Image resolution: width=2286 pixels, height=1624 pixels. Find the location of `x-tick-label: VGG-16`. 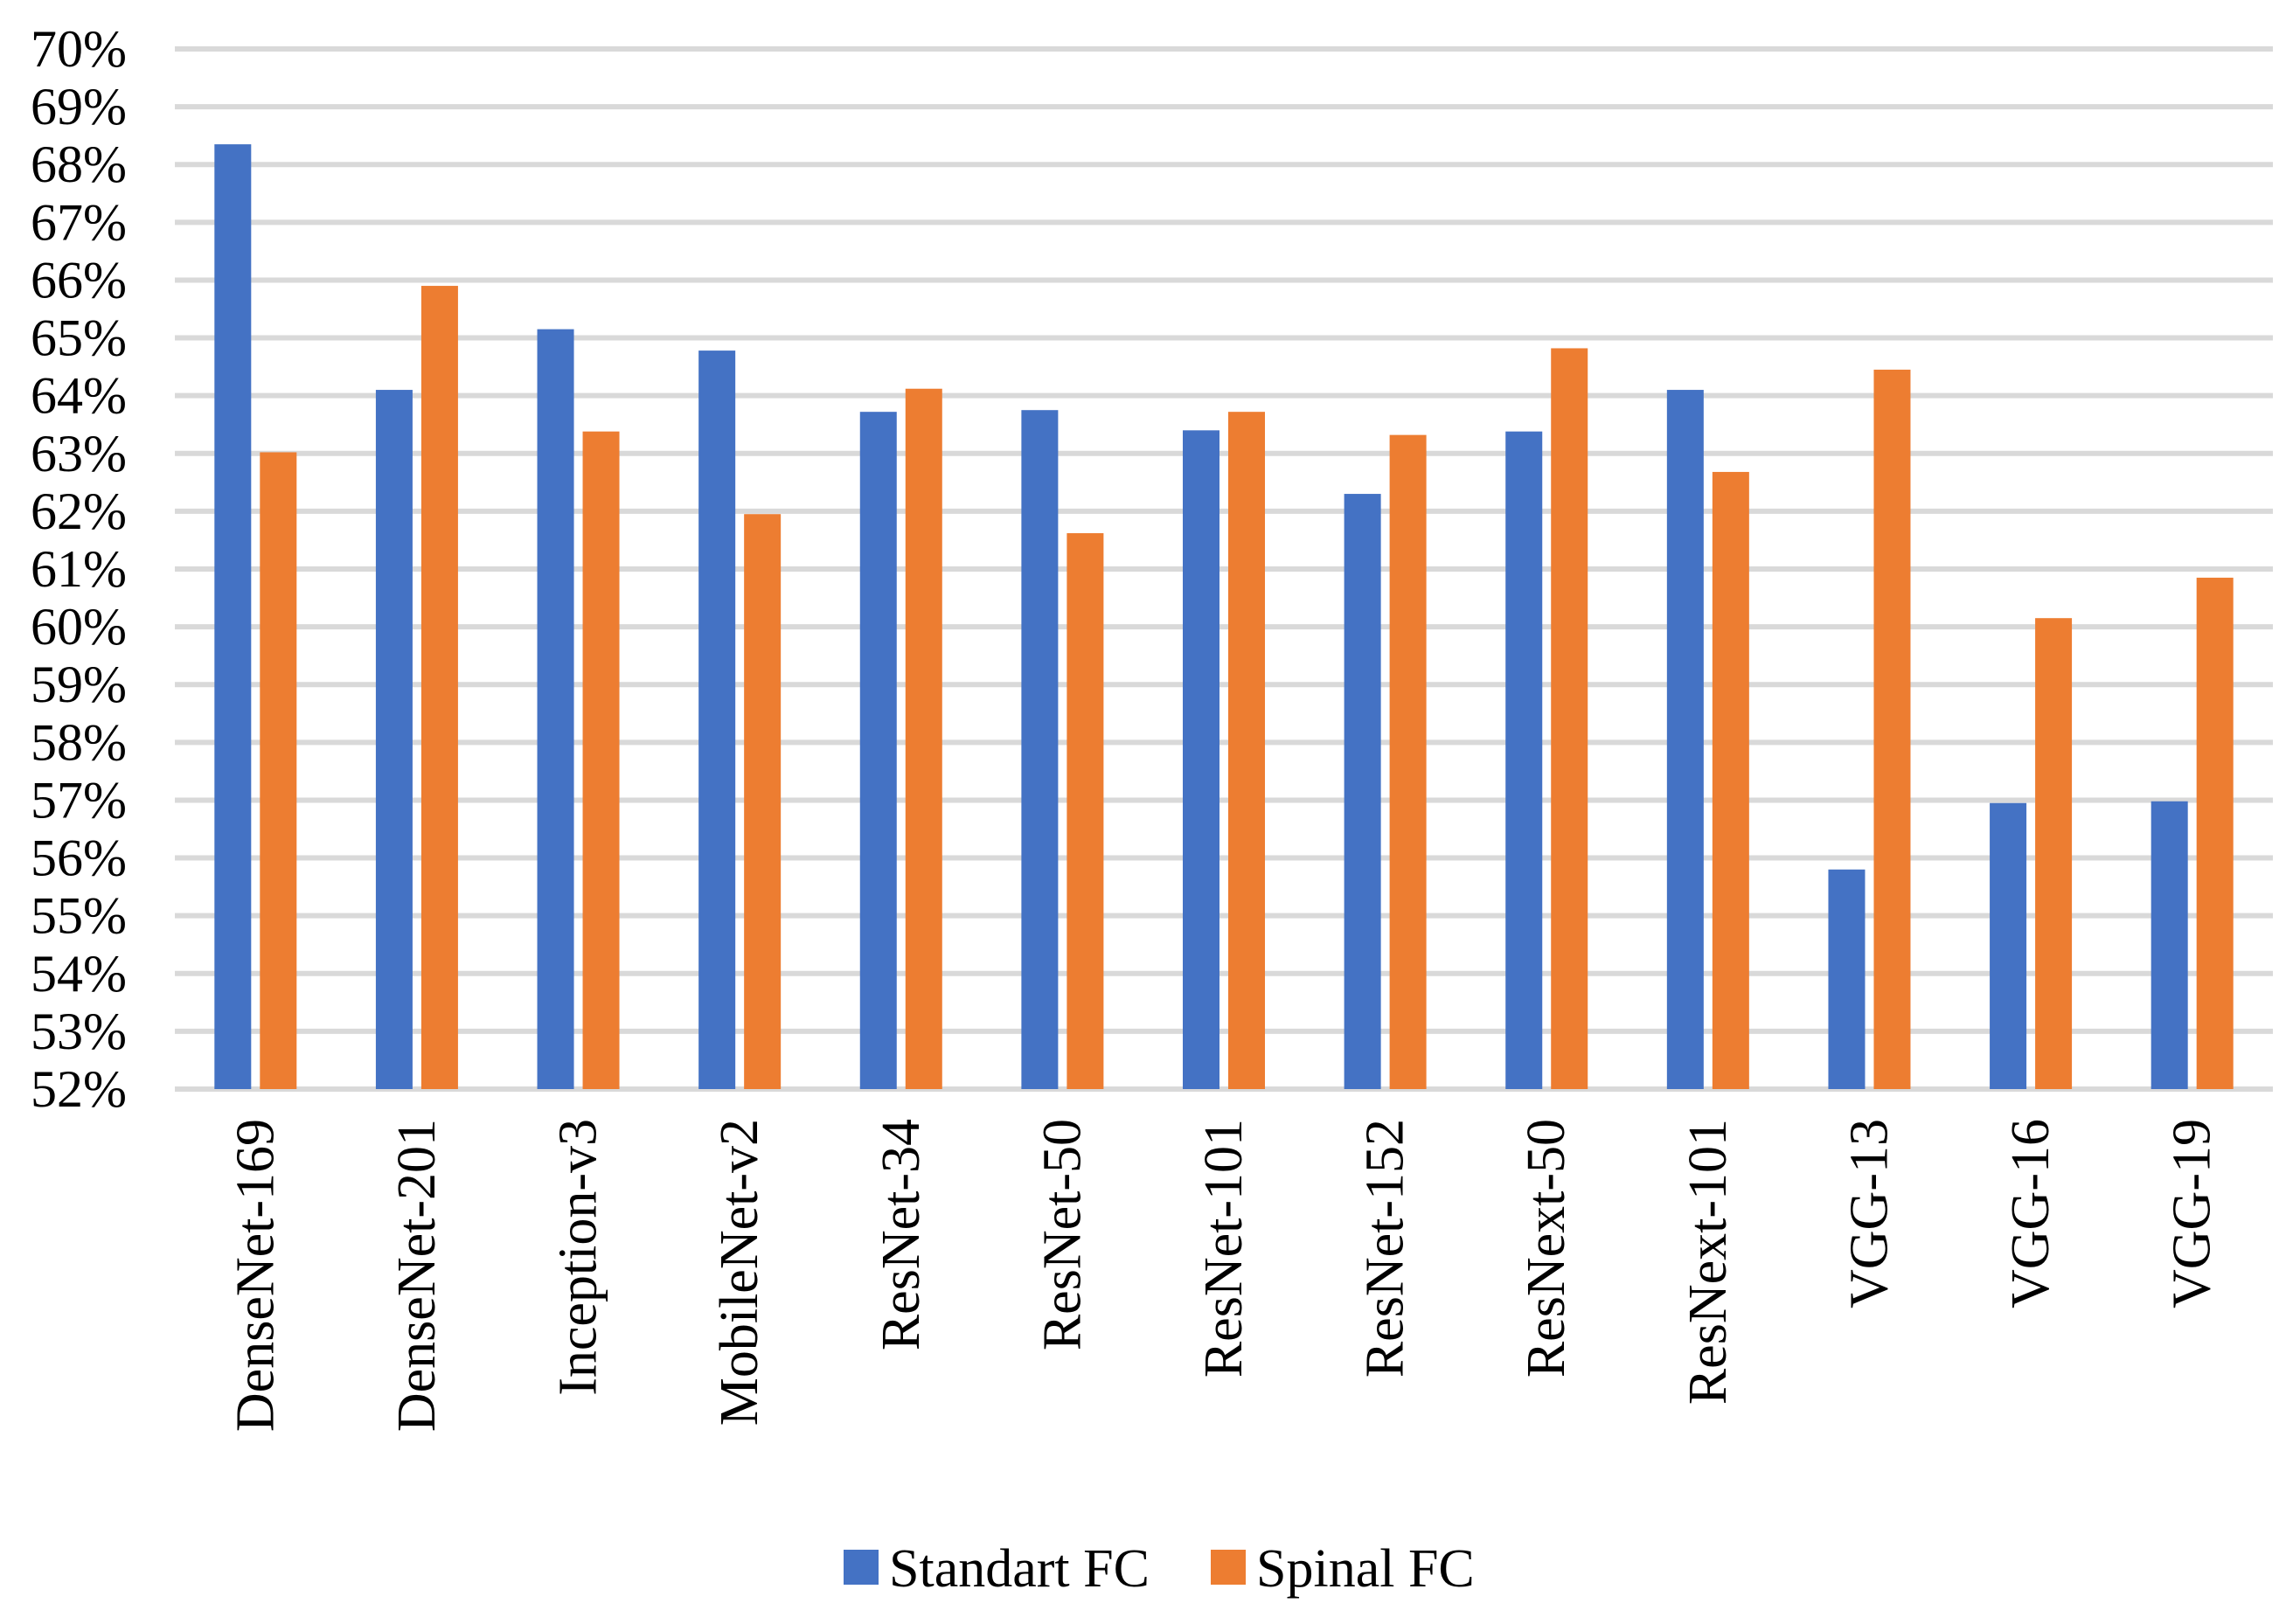

x-tick-label: VGG-16 is located at coordinates (2030, 1213).